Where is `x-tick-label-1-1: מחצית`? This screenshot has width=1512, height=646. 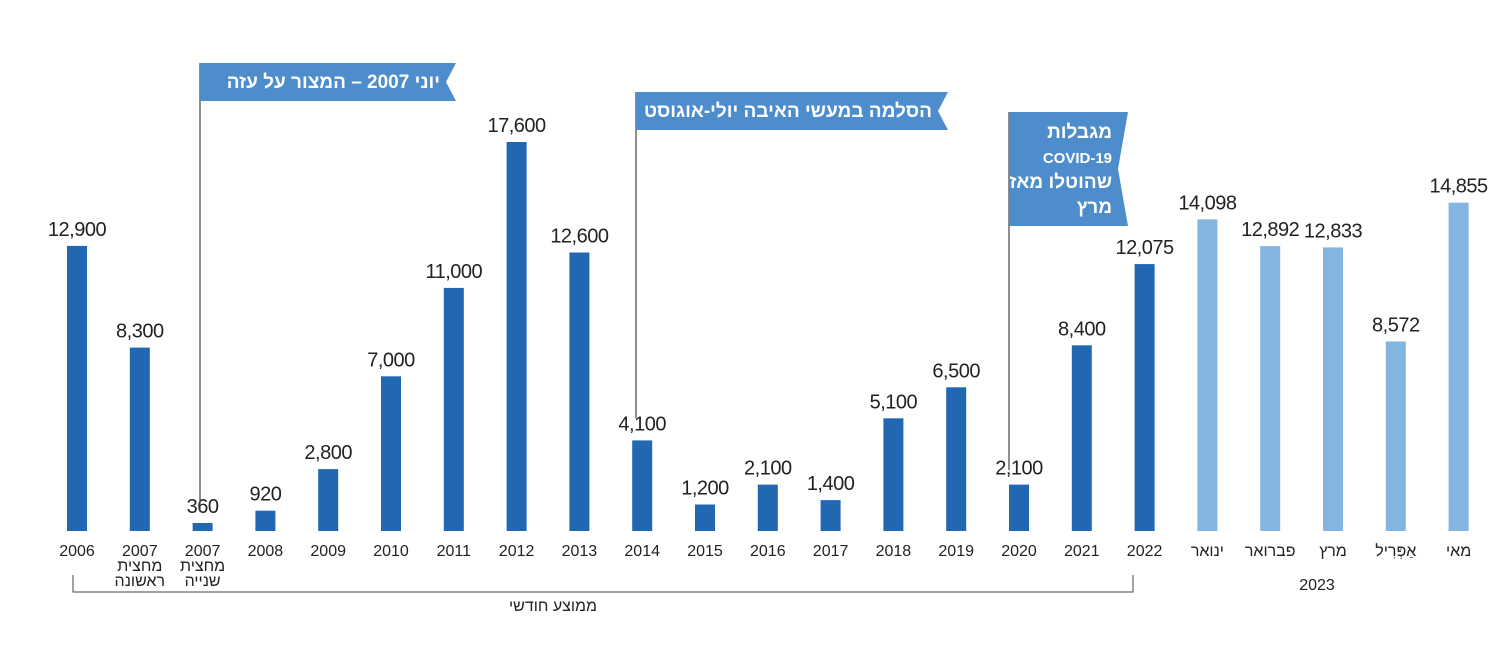
x-tick-label-1-1: מחצית is located at coordinates (139, 566).